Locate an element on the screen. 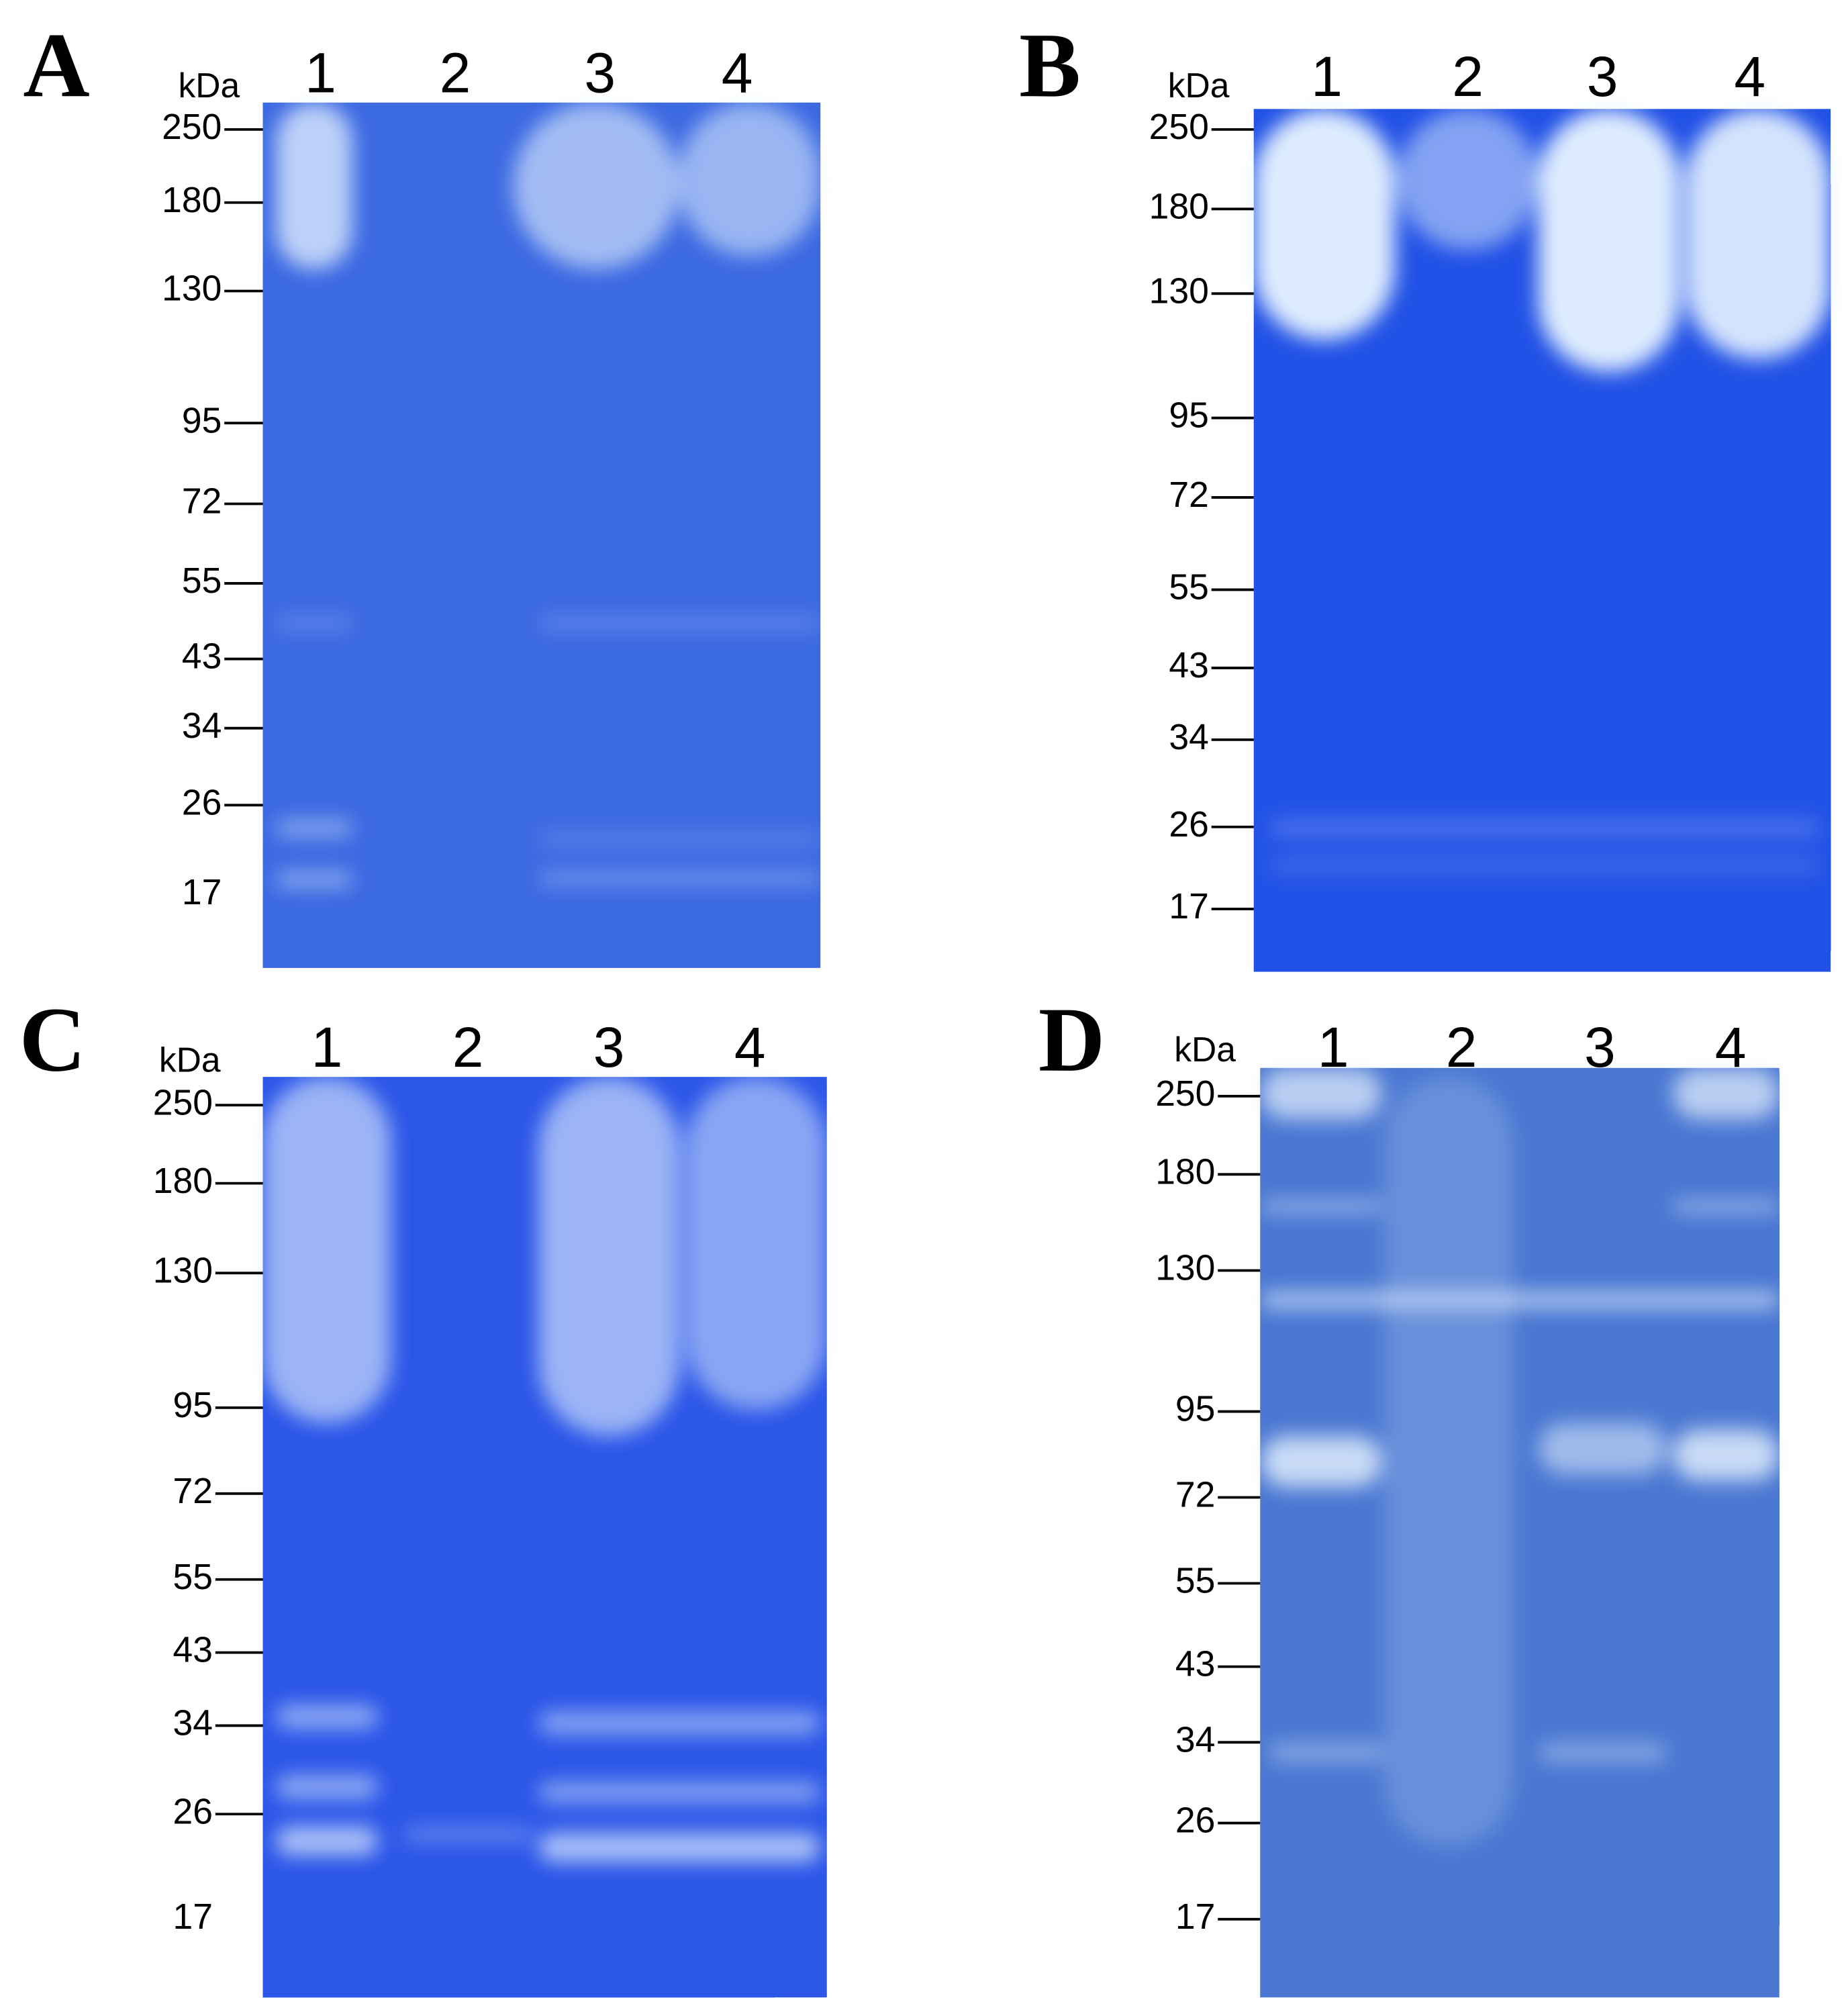 The height and width of the screenshot is (2016, 1846). panel-letter: A is located at coordinates (56, 64).